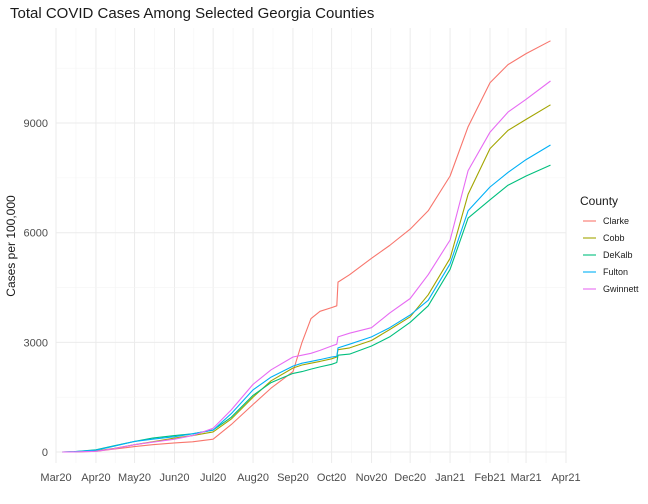  I want to click on y-tick-label: 0, so click(45, 453).